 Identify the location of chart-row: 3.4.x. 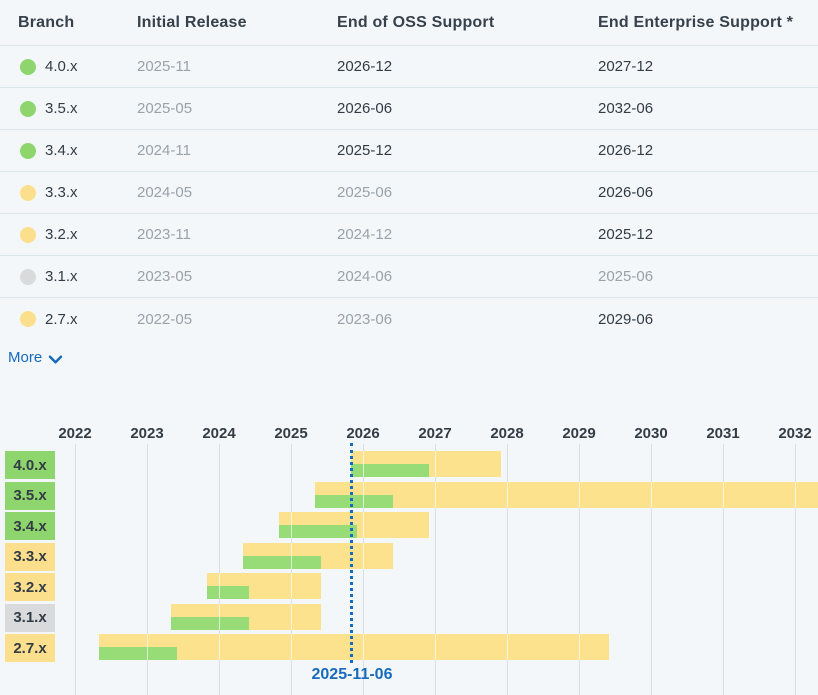
(409, 526).